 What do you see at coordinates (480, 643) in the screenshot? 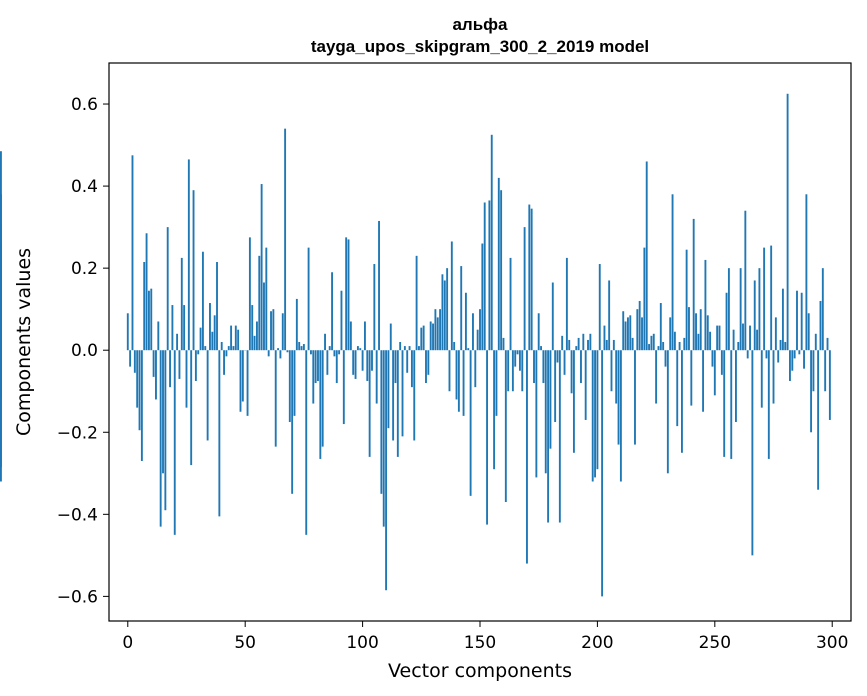
I see `x-tick-label: 150` at bounding box center [480, 643].